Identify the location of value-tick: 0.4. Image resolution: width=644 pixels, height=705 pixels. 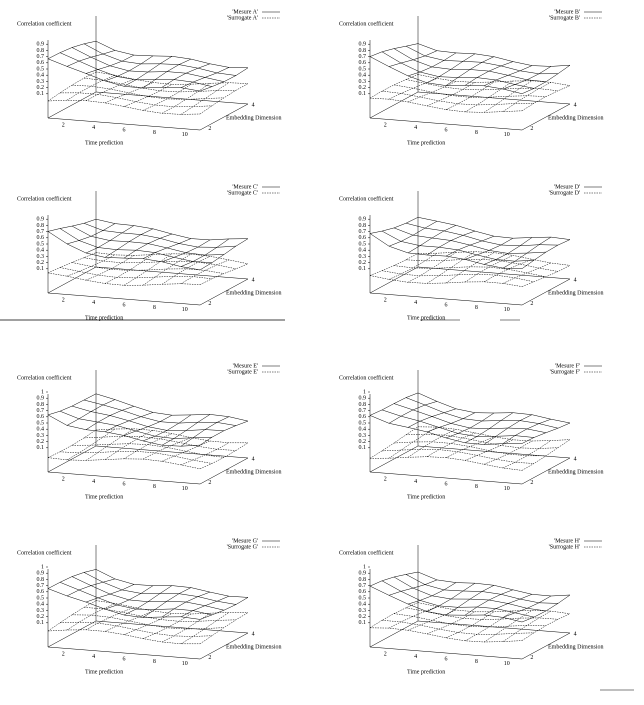
(41, 605).